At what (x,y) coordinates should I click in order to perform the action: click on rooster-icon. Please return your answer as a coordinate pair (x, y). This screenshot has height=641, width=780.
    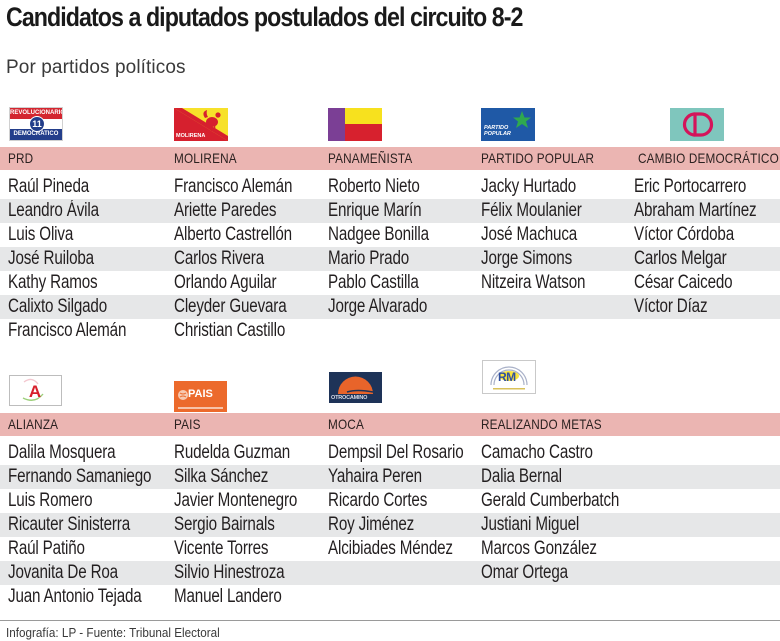
    Looking at the image, I should click on (201, 124).